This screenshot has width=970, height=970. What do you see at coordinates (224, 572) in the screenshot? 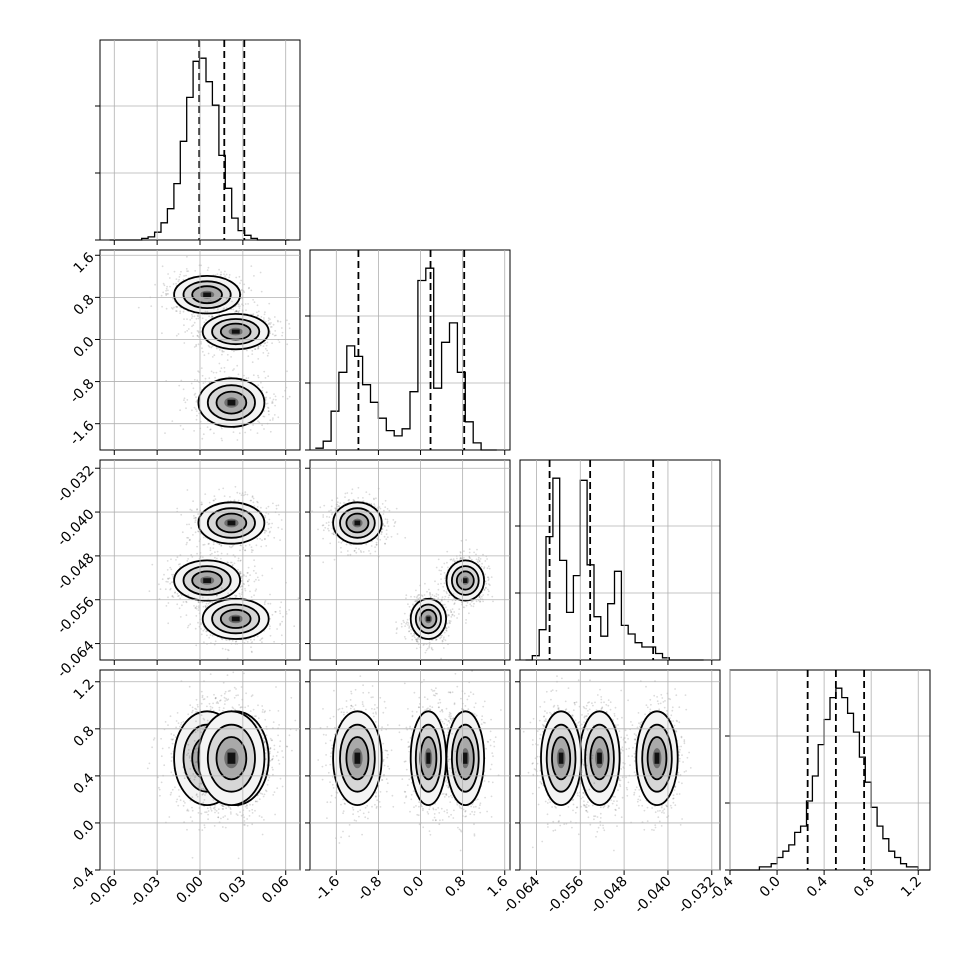
I see `panel-content` at bounding box center [224, 572].